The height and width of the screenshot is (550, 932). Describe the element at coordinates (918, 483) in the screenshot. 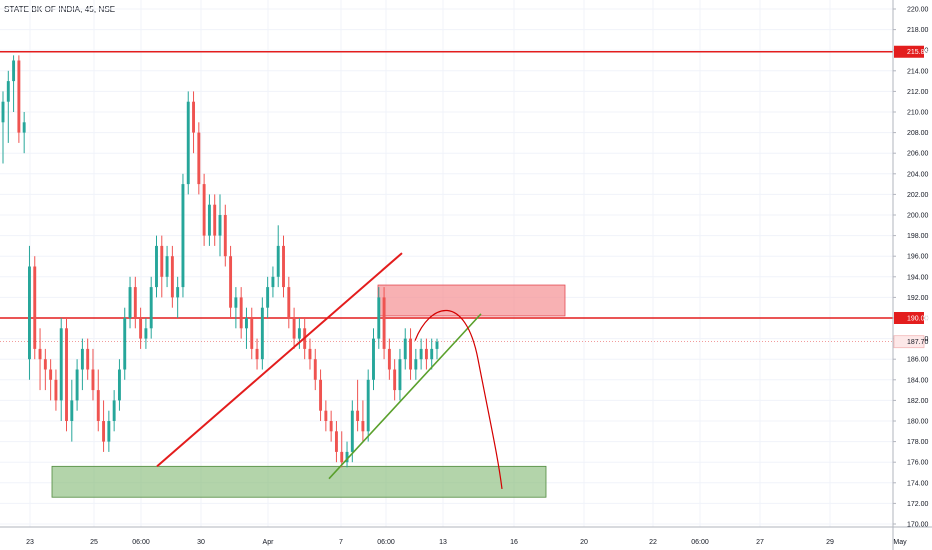

I see `y-tick-label: 174.00` at that location.